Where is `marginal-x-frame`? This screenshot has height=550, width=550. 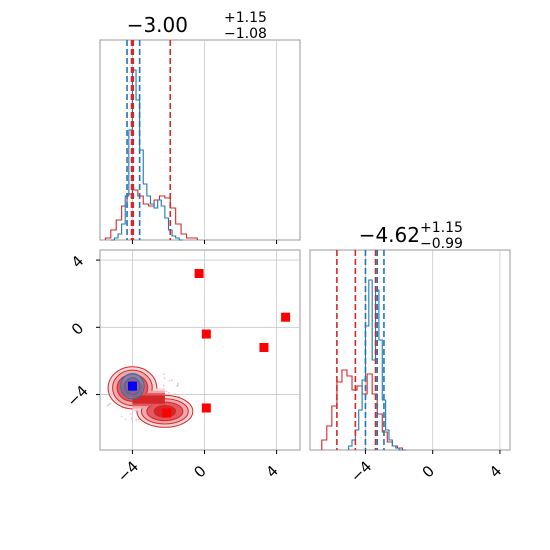
marginal-x-frame is located at coordinates (200, 140).